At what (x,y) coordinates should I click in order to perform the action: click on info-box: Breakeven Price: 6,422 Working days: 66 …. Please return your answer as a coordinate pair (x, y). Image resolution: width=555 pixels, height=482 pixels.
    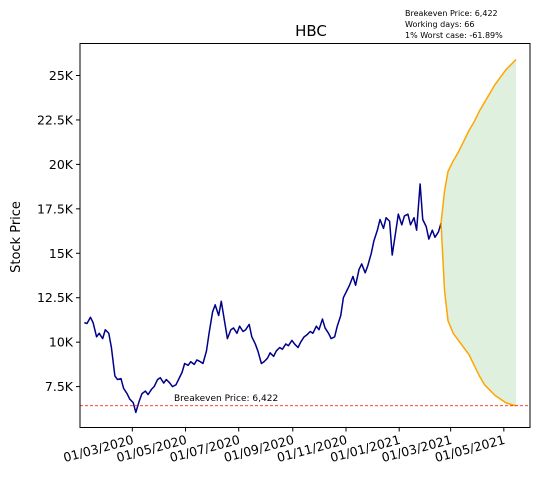
    Looking at the image, I should click on (454, 24).